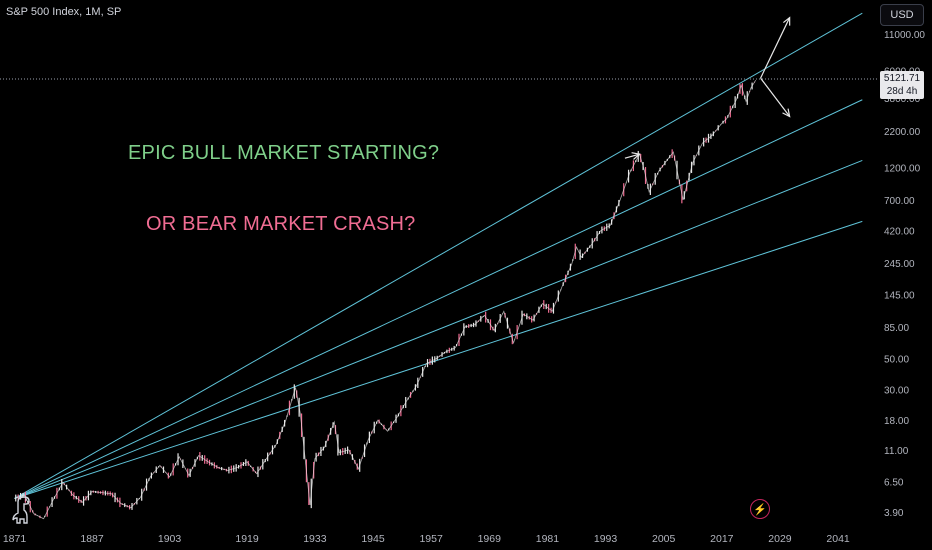  I want to click on time-tick-label: 2017, so click(722, 539).